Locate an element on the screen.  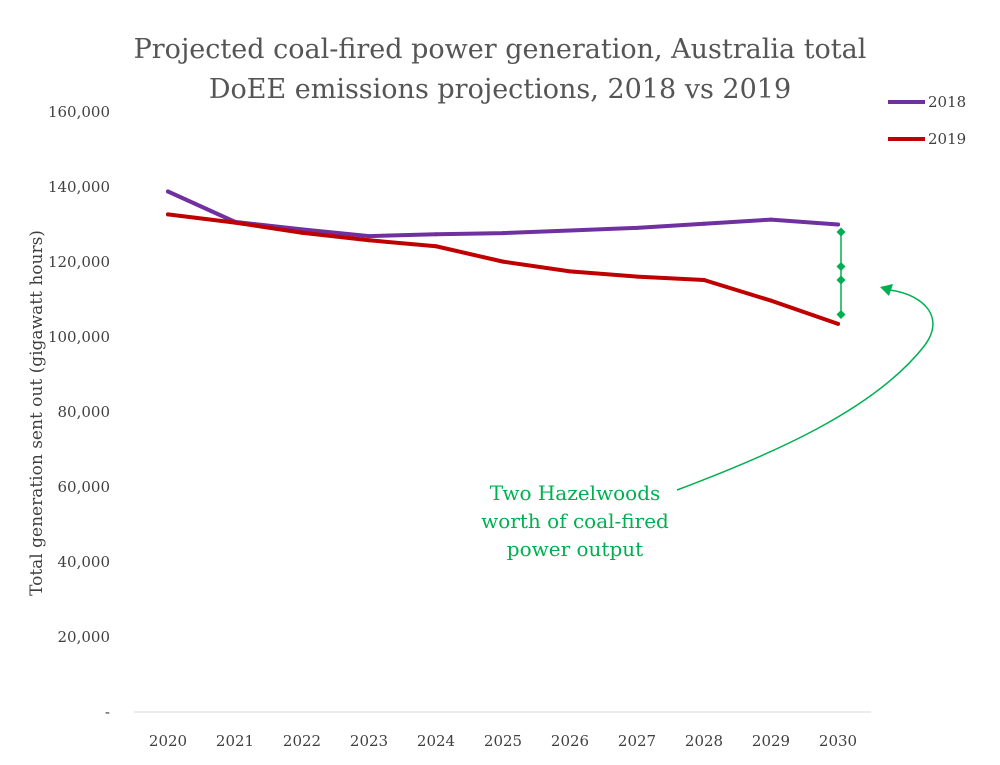
y-tick-label: 40,000 is located at coordinates (84, 562).